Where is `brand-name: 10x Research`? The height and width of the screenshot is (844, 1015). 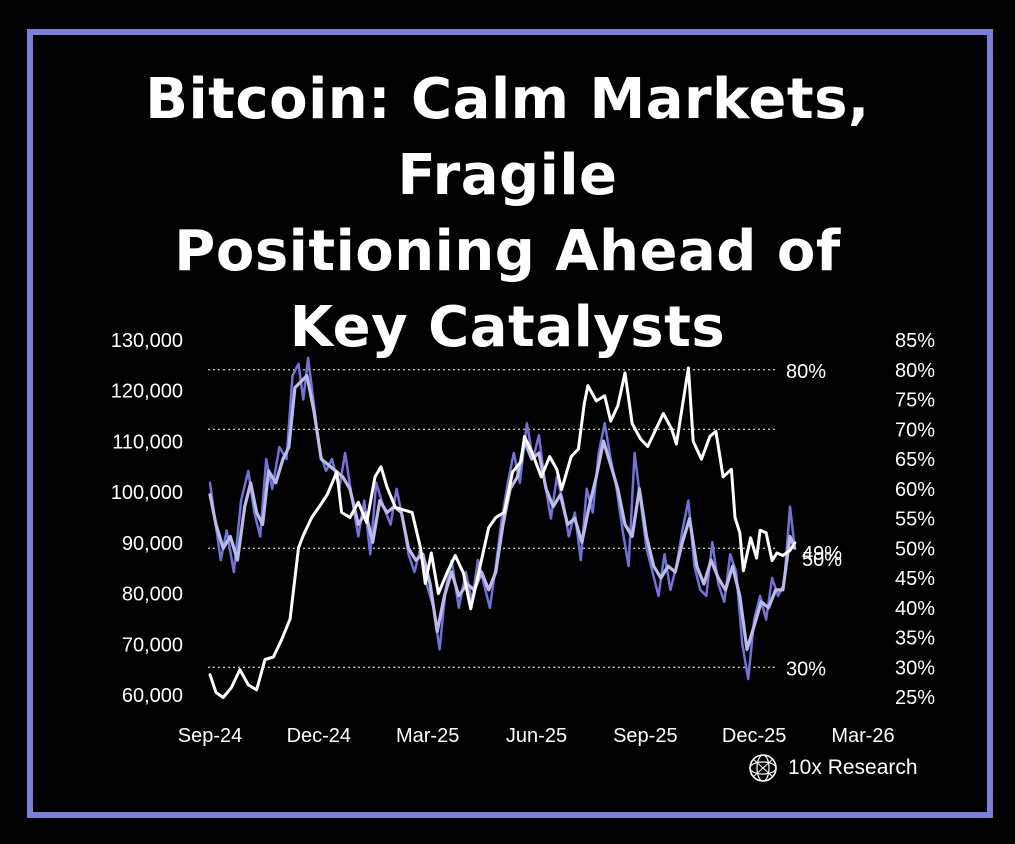 brand-name: 10x Research is located at coordinates (853, 767).